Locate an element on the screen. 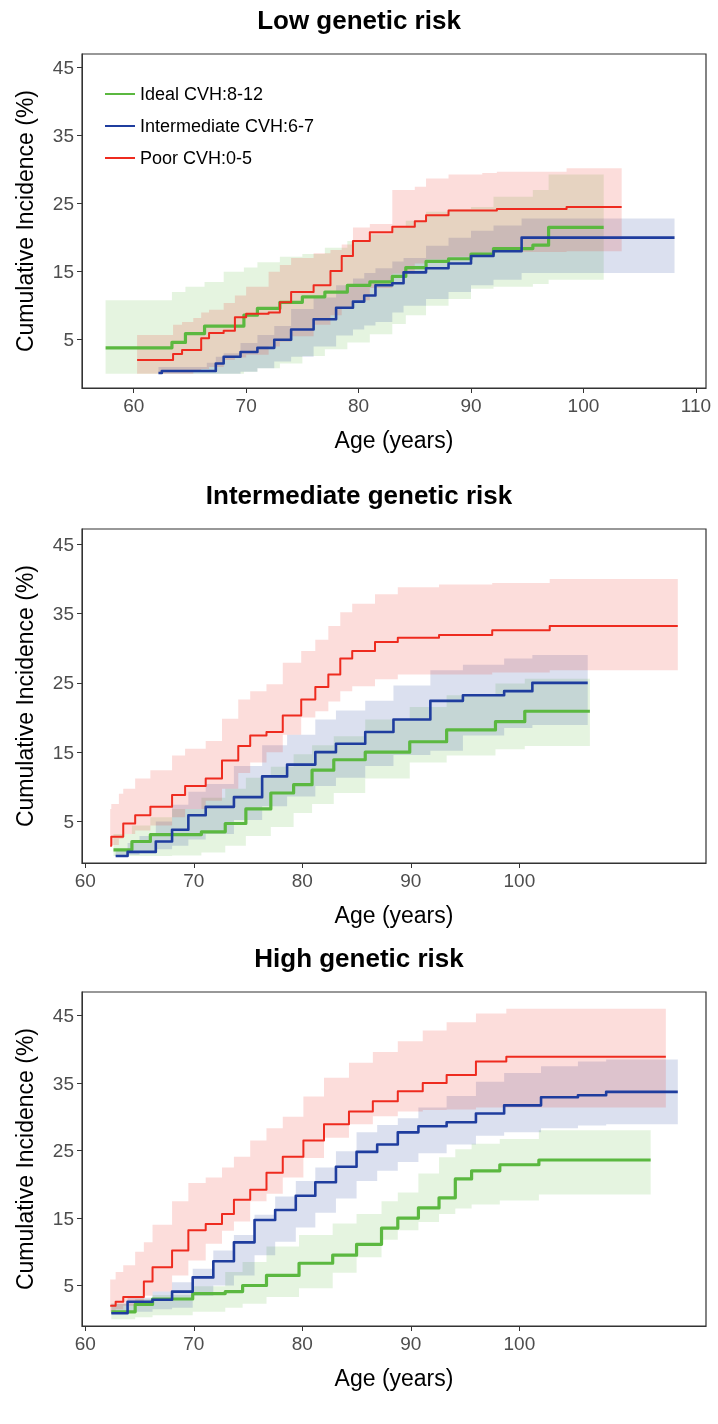 The height and width of the screenshot is (1424, 718). chart-title: High genetic risk is located at coordinates (359, 958).